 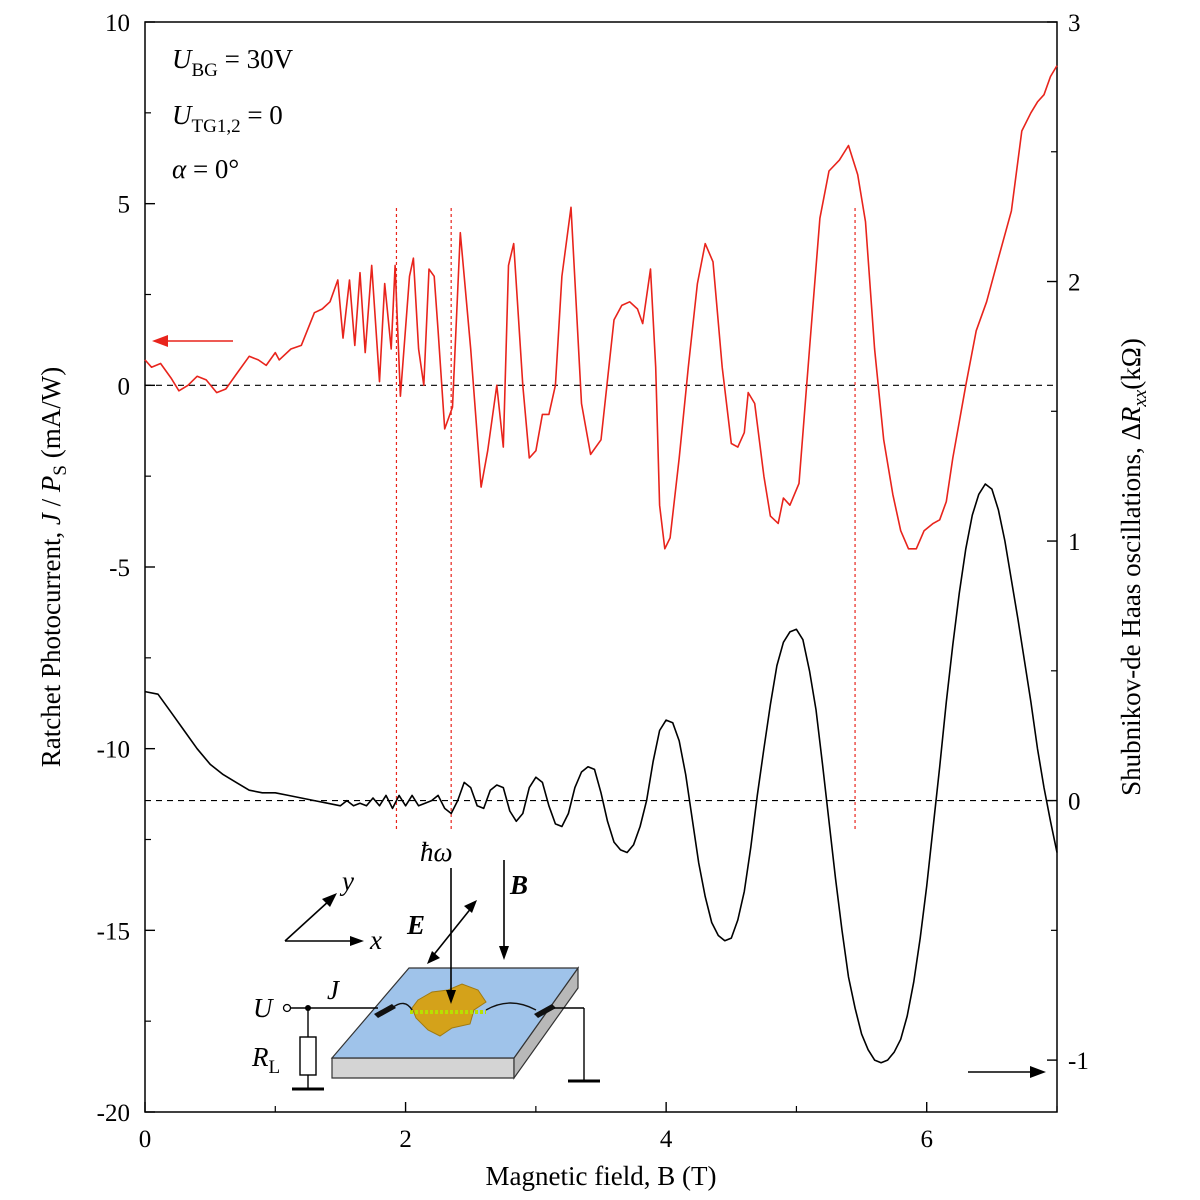 I want to click on x-tick-label: 0, so click(x=145, y=1139).